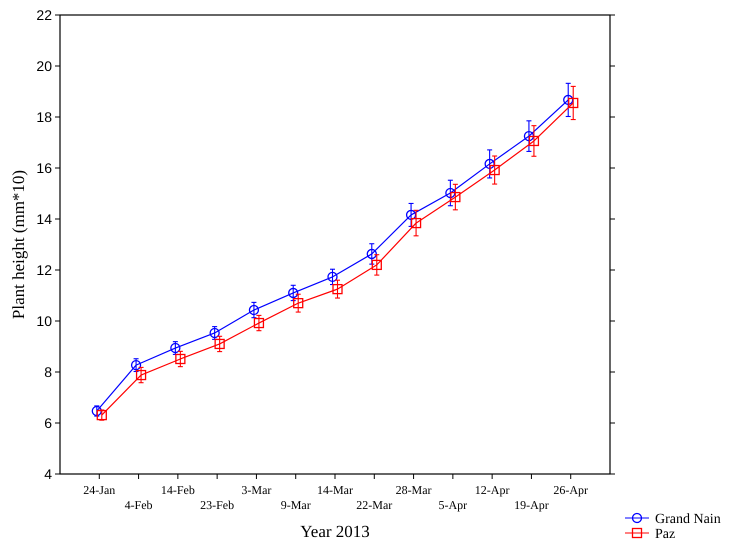 Image resolution: width=729 pixels, height=542 pixels. Describe the element at coordinates (44, 320) in the screenshot. I see `y-tick-label: 10` at that location.